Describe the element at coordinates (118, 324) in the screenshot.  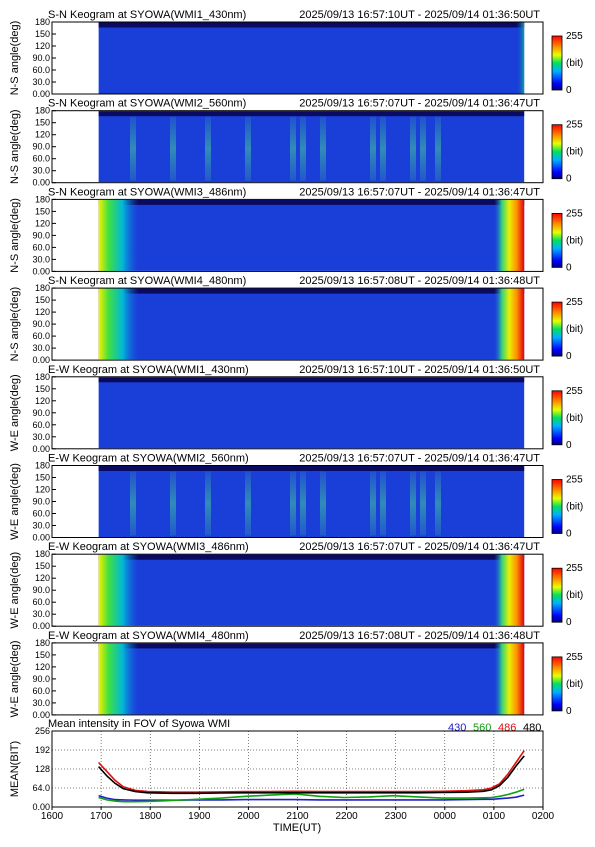
I see `keogram-dawn-edge` at that location.